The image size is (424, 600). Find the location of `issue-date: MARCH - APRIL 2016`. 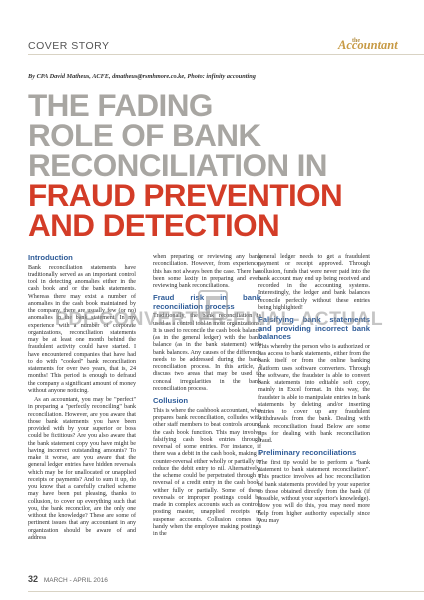

issue-date: MARCH - APRIL 2016 is located at coordinates (75, 580).